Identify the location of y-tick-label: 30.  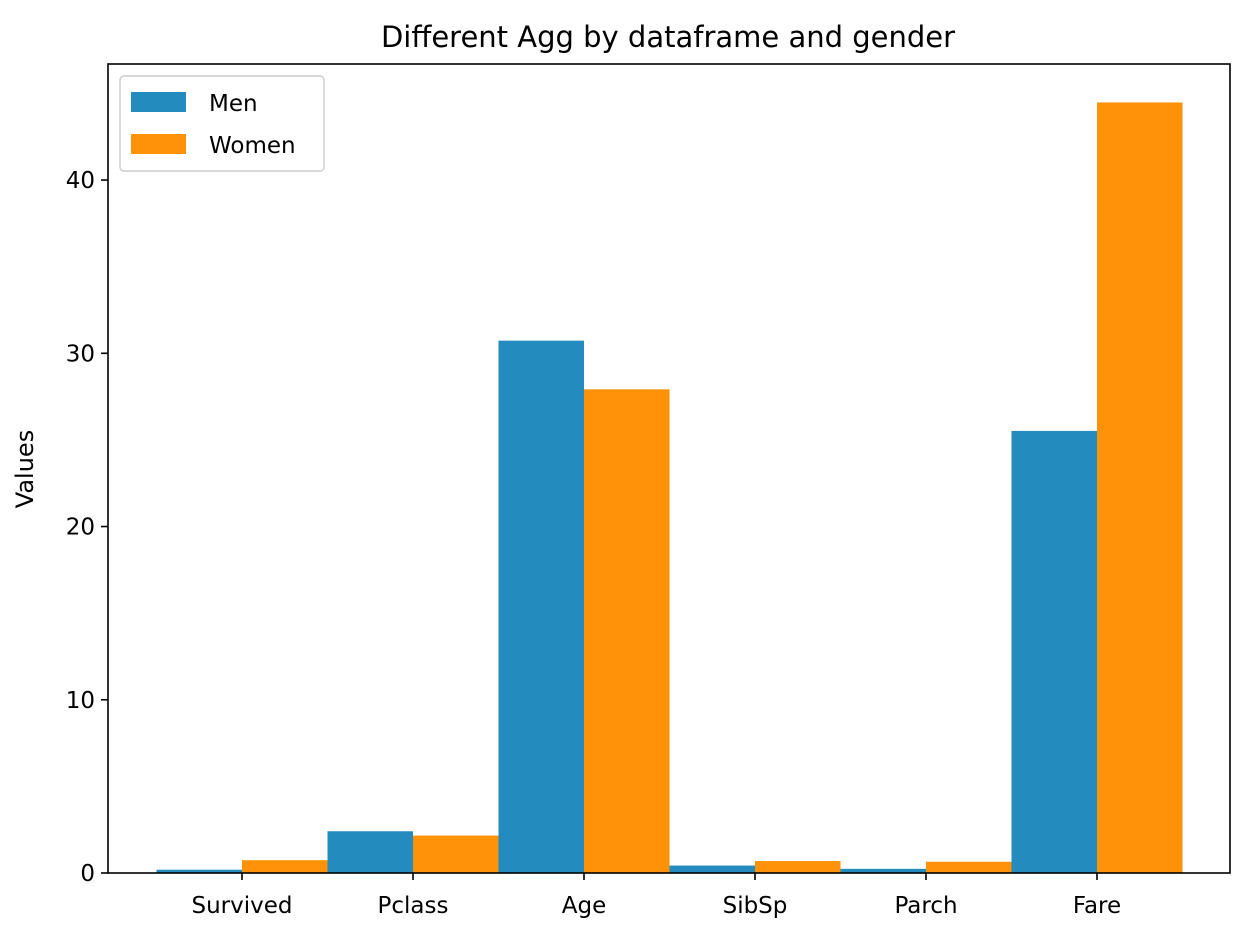
(80, 354).